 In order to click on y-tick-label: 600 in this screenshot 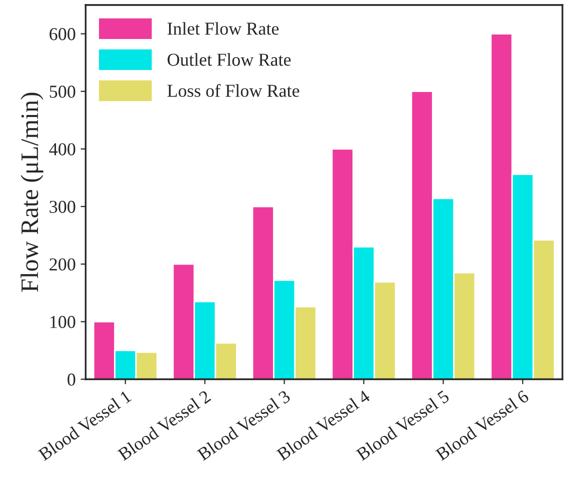, I will do `click(63, 34)`.